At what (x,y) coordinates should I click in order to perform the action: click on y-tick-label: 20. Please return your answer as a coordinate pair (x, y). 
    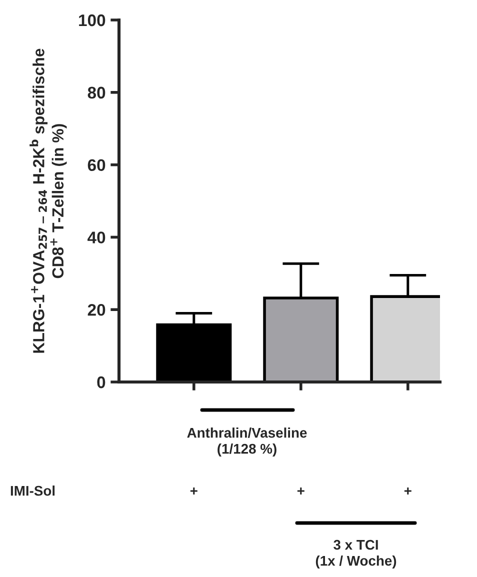
    Looking at the image, I should click on (97, 310).